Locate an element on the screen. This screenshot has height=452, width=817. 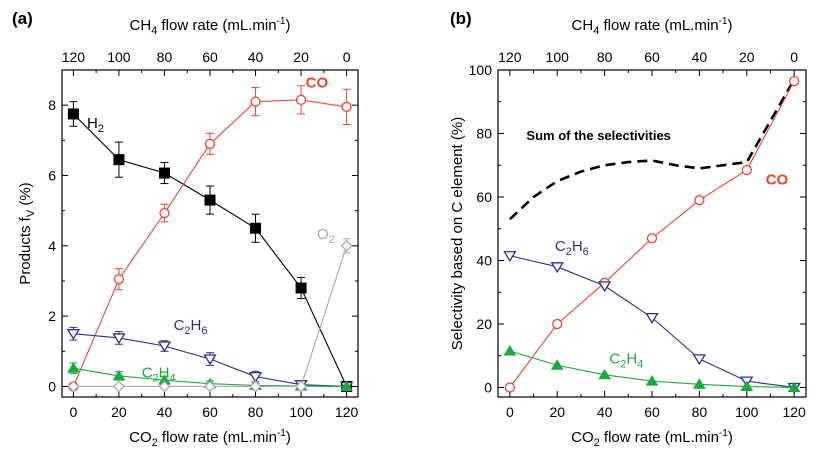
x2-axis-title: CH4 flow rate (mL.min-1) is located at coordinates (652, 26).